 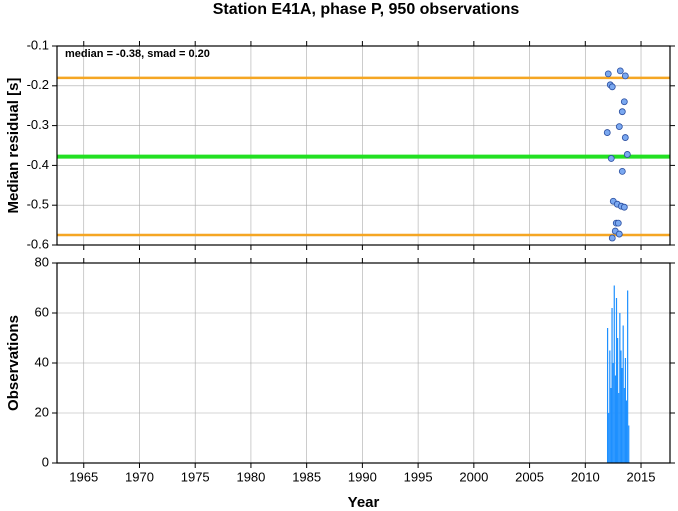 I want to click on annotation: median = -0.38, smad = 0.20, so click(x=137, y=54).